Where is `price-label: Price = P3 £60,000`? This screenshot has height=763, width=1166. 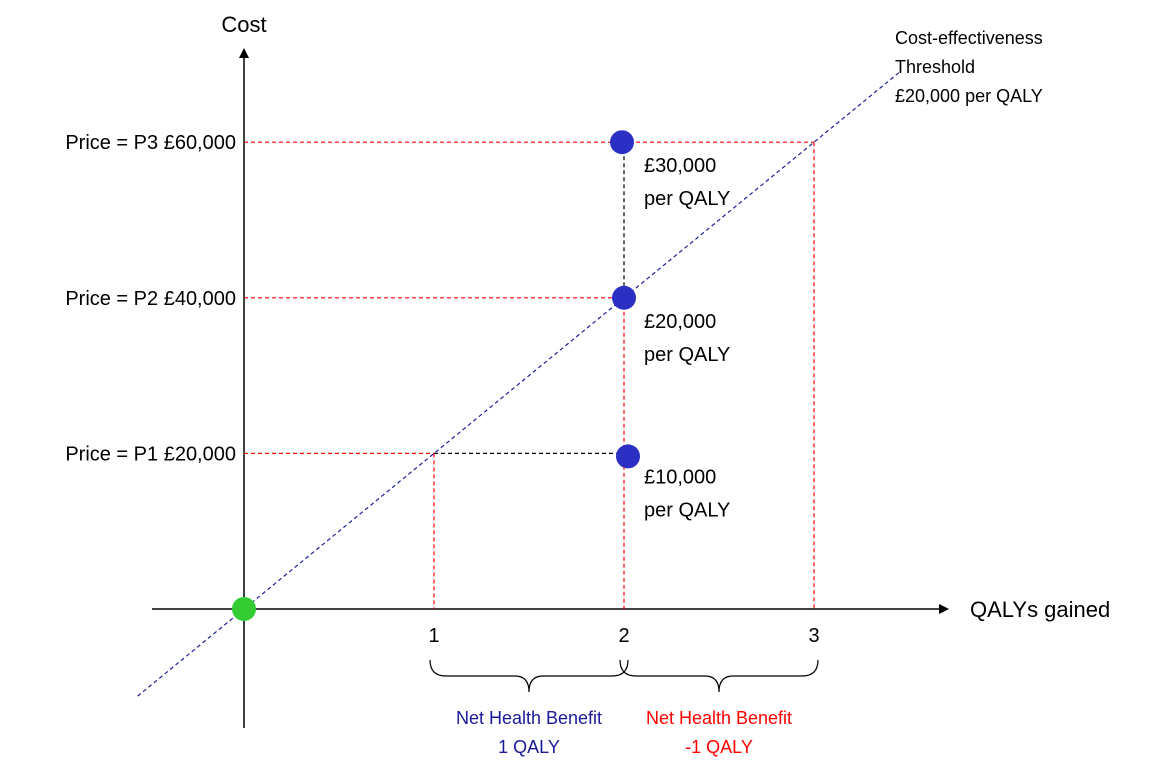
price-label: Price = P3 £60,000 is located at coordinates (150, 143).